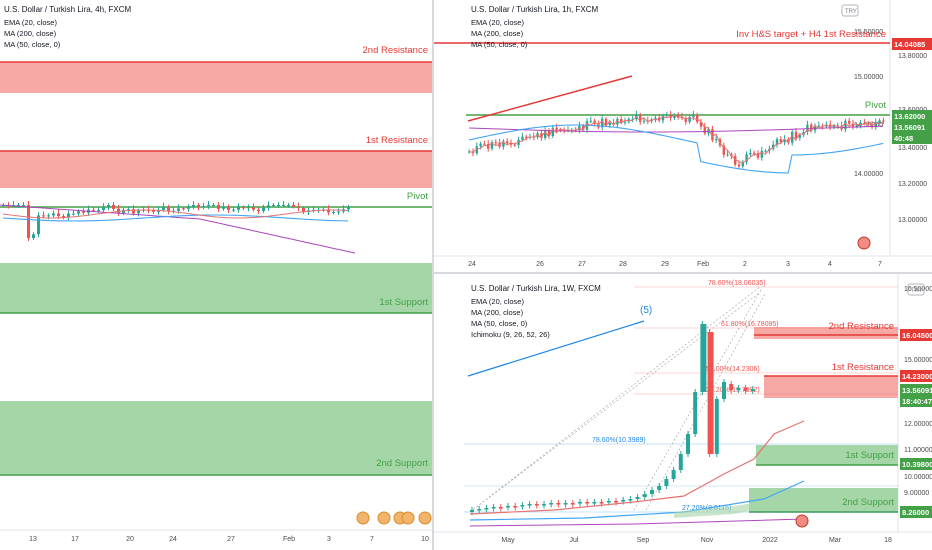 This screenshot has height=550, width=932. Describe the element at coordinates (646, 310) in the screenshot. I see `wave-label: (5)` at that location.